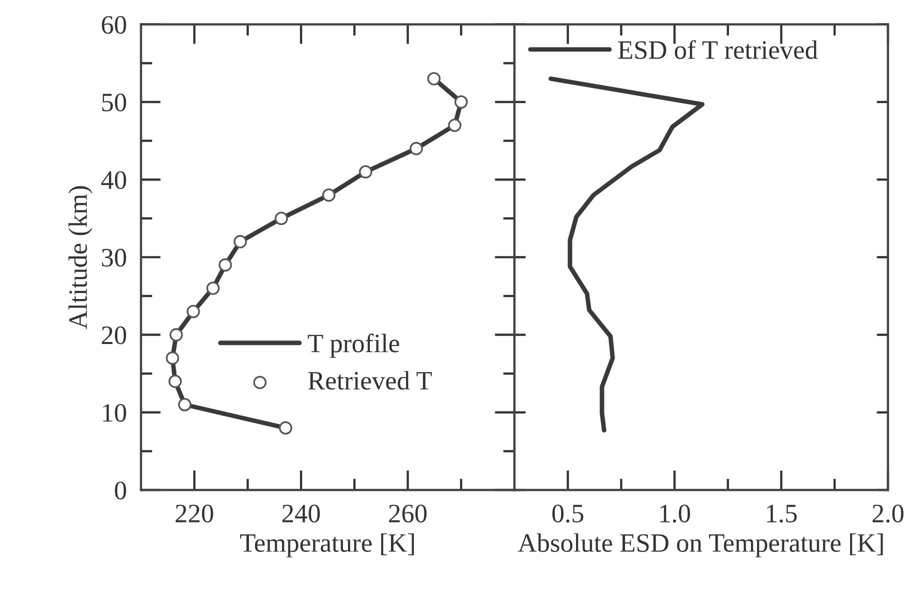  Describe the element at coordinates (114, 413) in the screenshot. I see `y-tick-label: 10` at that location.